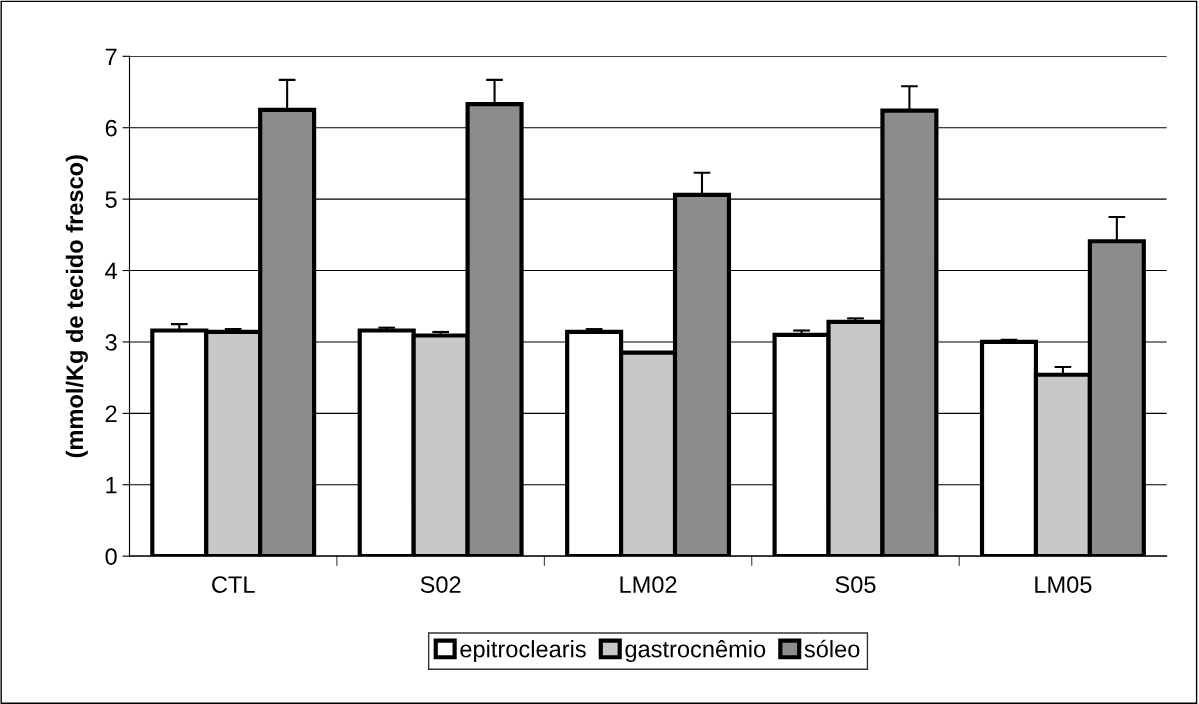 The image size is (1199, 704). I want to click on legend-label: gastrocnêmio, so click(695, 651).